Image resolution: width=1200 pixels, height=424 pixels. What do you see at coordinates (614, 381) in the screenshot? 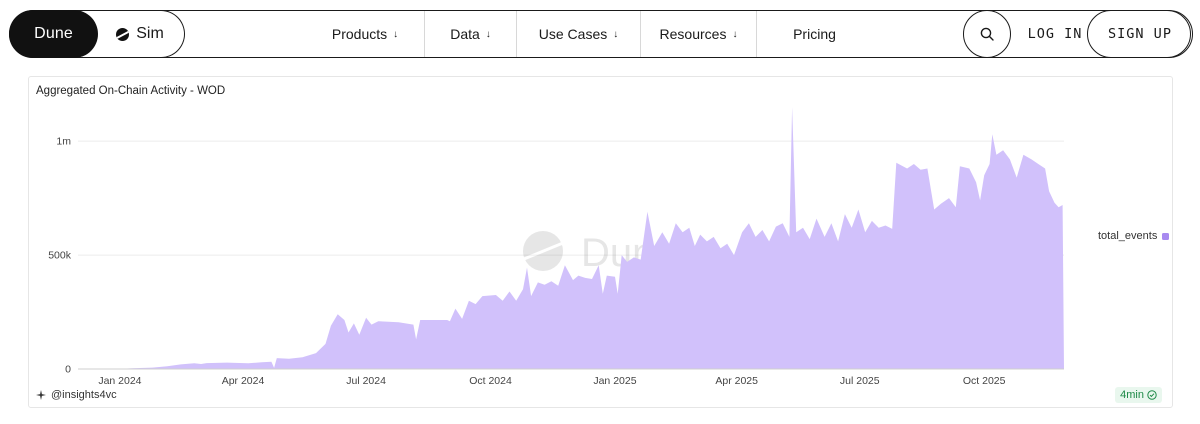
I see `x-tick-label: Jan 2025` at bounding box center [614, 381].